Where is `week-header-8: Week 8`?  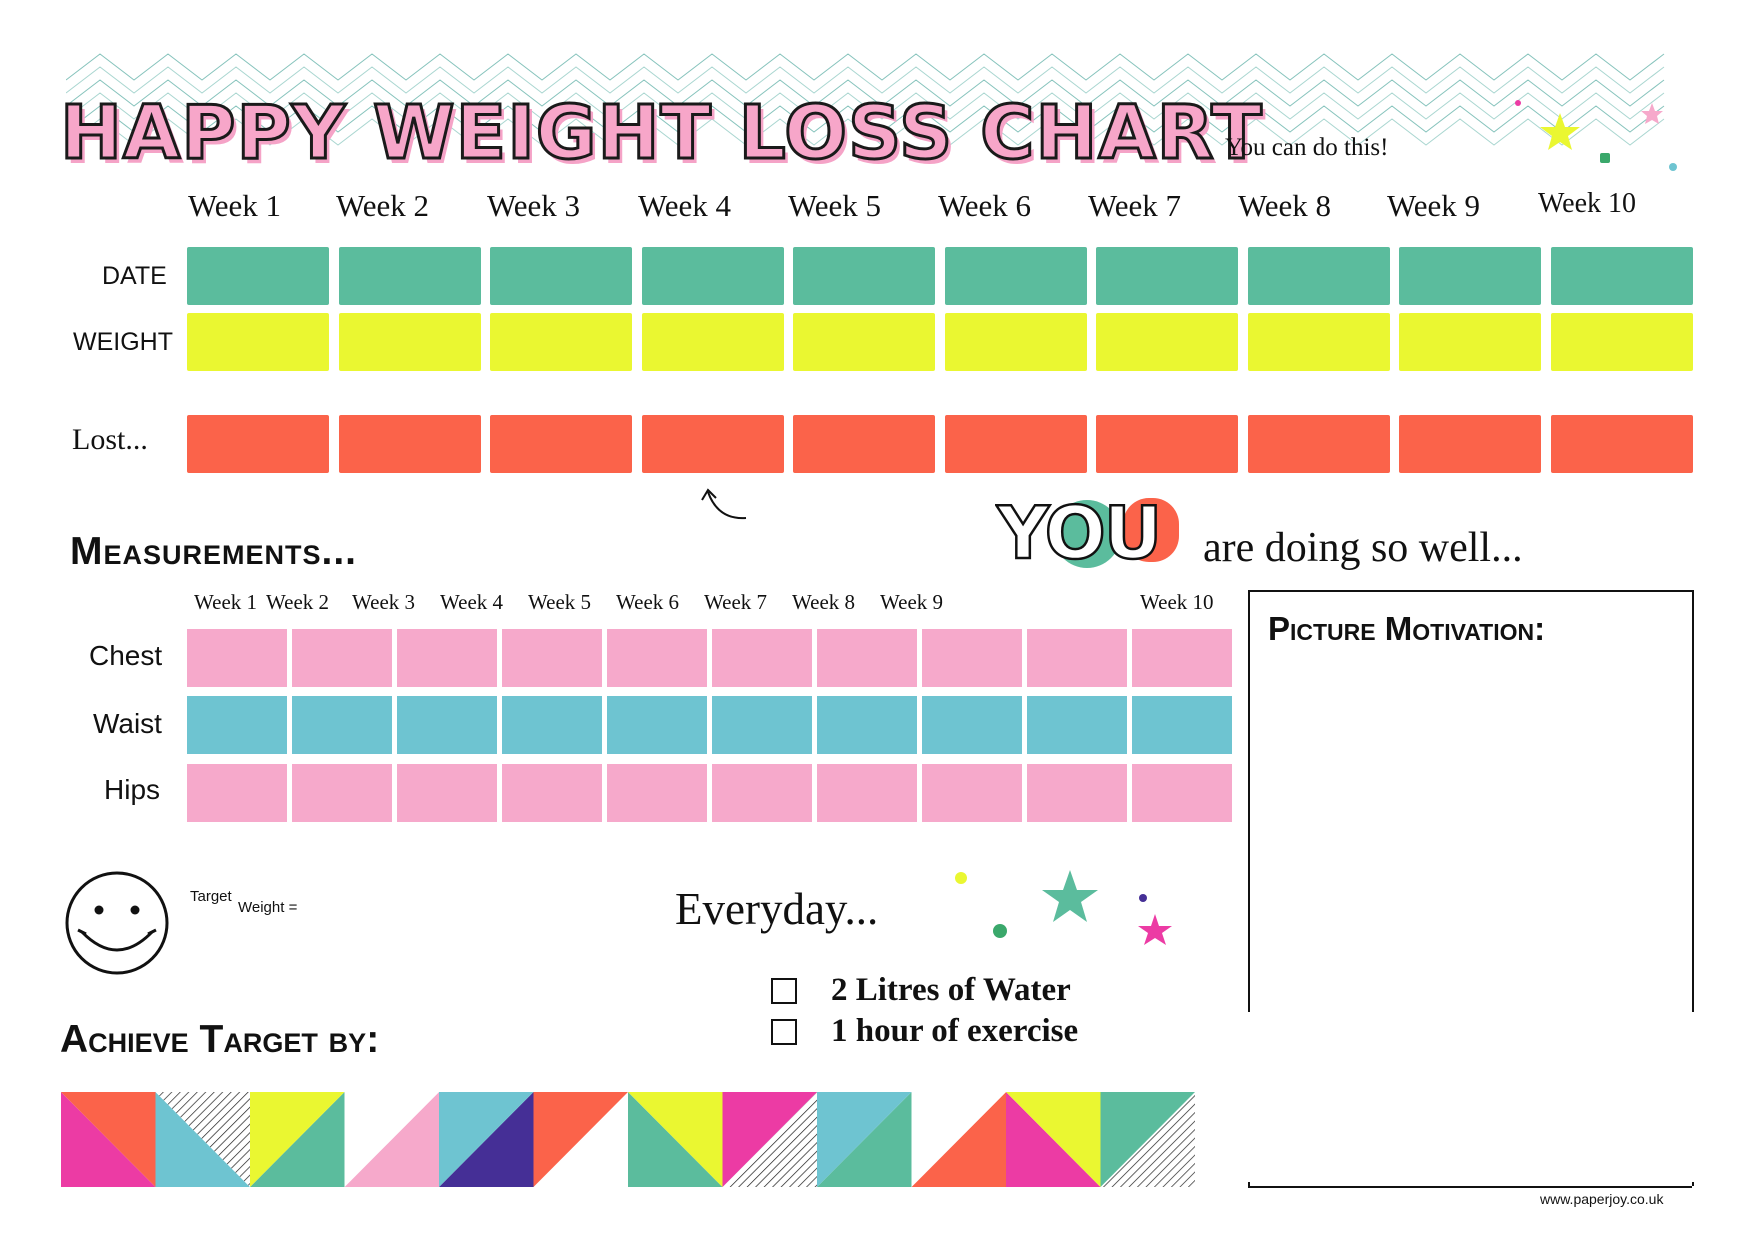 week-header-8: Week 8 is located at coordinates (1285, 205).